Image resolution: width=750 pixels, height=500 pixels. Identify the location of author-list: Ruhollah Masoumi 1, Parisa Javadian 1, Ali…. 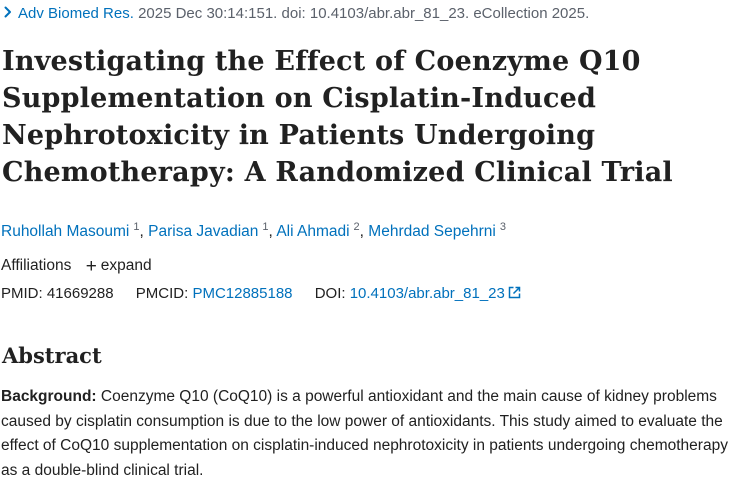
(253, 230).